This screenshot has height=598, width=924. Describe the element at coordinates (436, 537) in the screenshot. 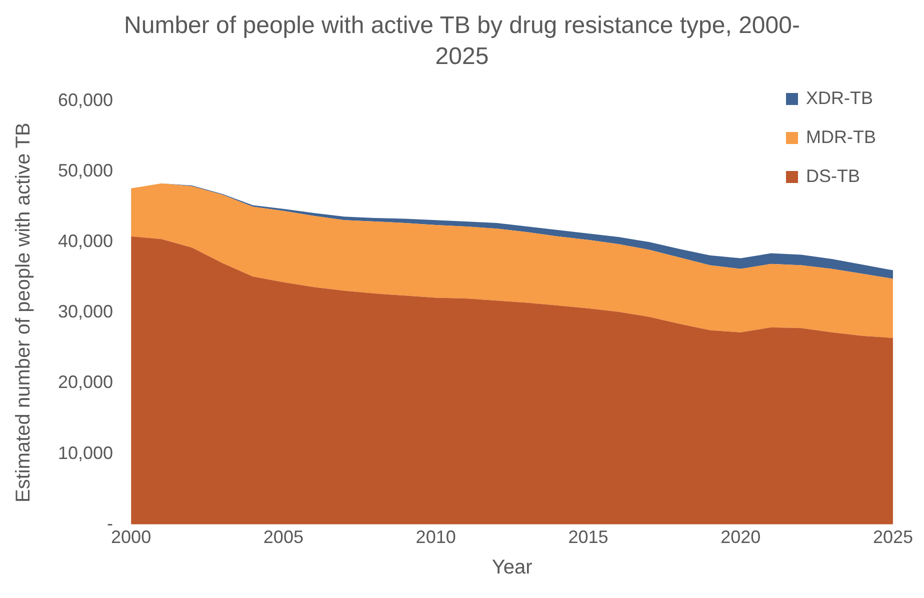

I see `x-tick-label: 2010` at that location.